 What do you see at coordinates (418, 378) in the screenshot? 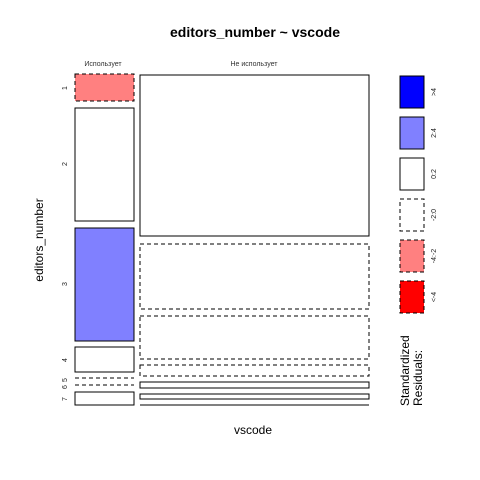
I see `legend-title-line2: Residuals:` at bounding box center [418, 378].